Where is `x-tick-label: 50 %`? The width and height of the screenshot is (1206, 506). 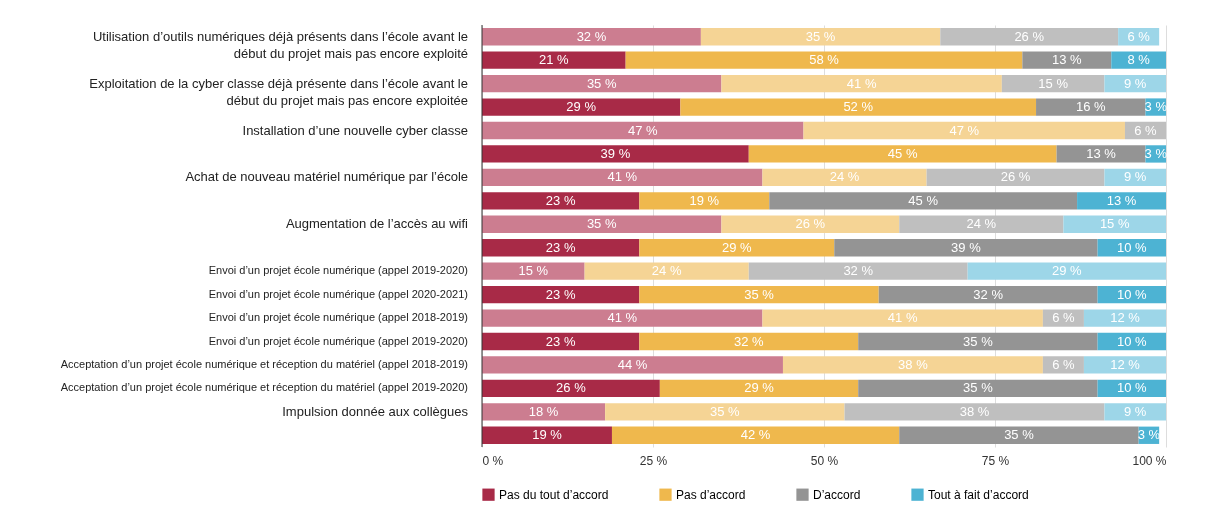 x-tick-label: 50 % is located at coordinates (824, 460).